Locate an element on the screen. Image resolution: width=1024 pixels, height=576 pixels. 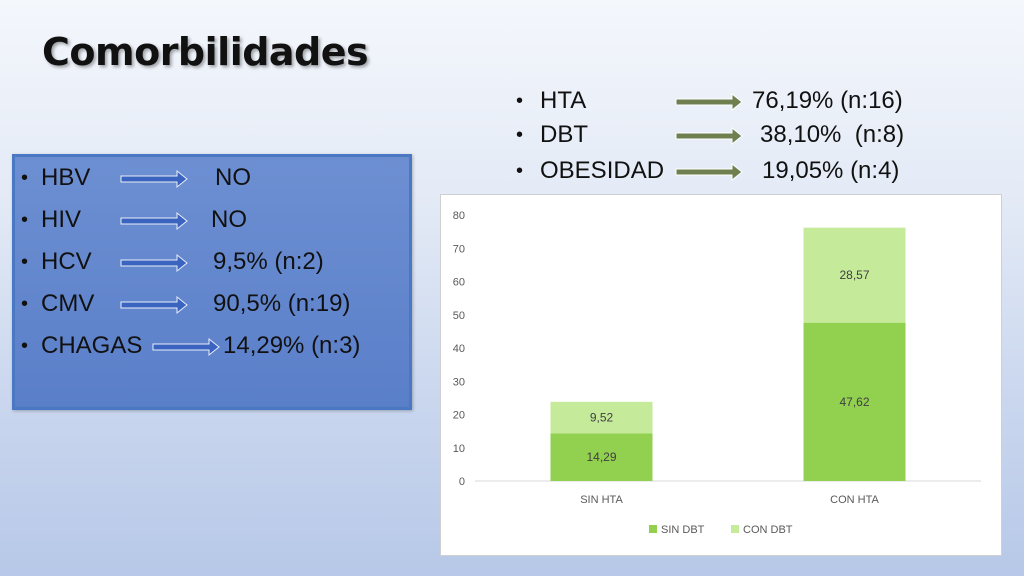
item-label: HBV is located at coordinates (66, 177).